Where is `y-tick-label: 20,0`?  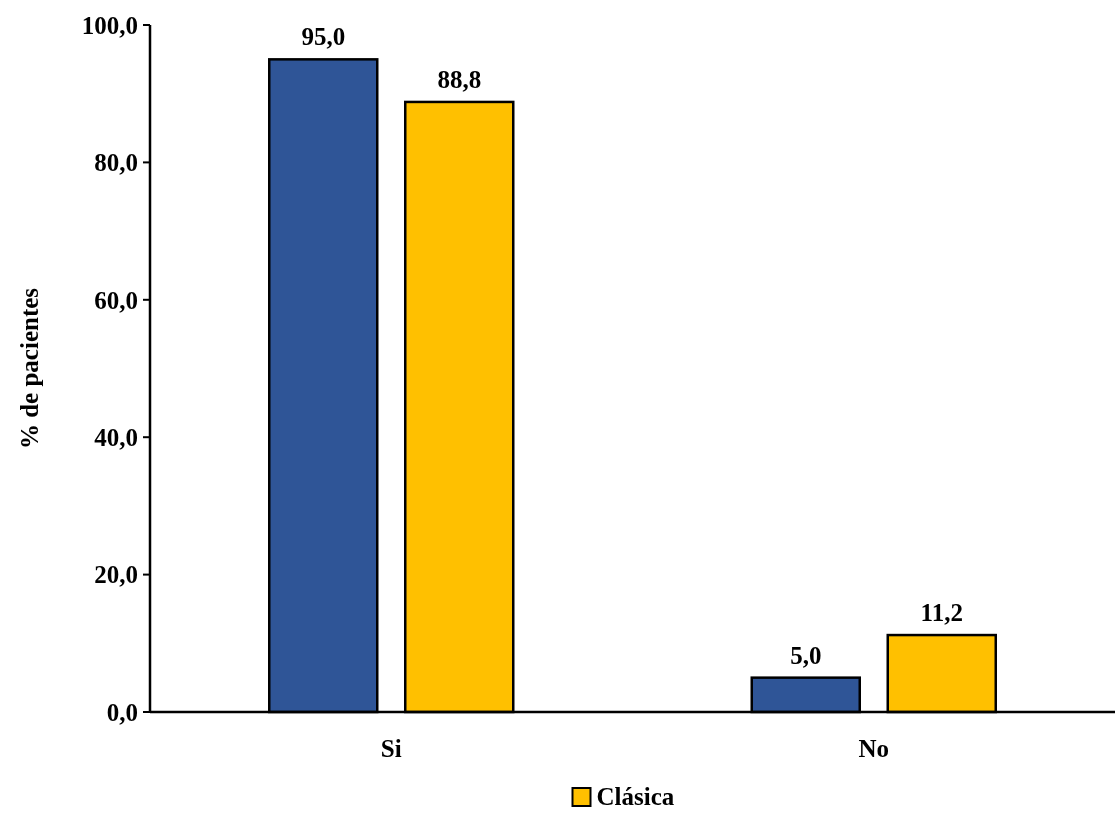 y-tick-label: 20,0 is located at coordinates (116, 575).